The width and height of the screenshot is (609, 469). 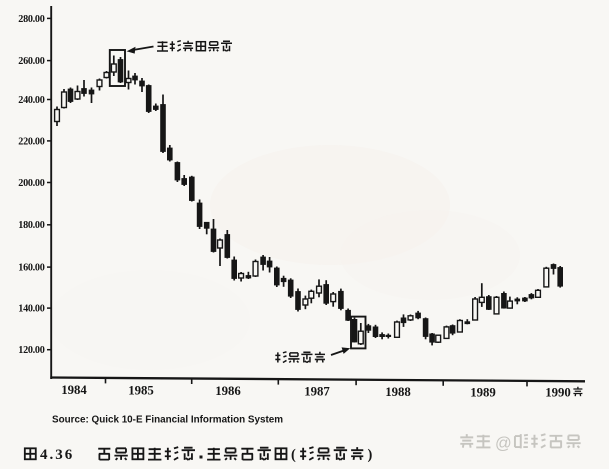 What do you see at coordinates (31, 268) in the screenshot?
I see `svg-text: 160.00` at bounding box center [31, 268].